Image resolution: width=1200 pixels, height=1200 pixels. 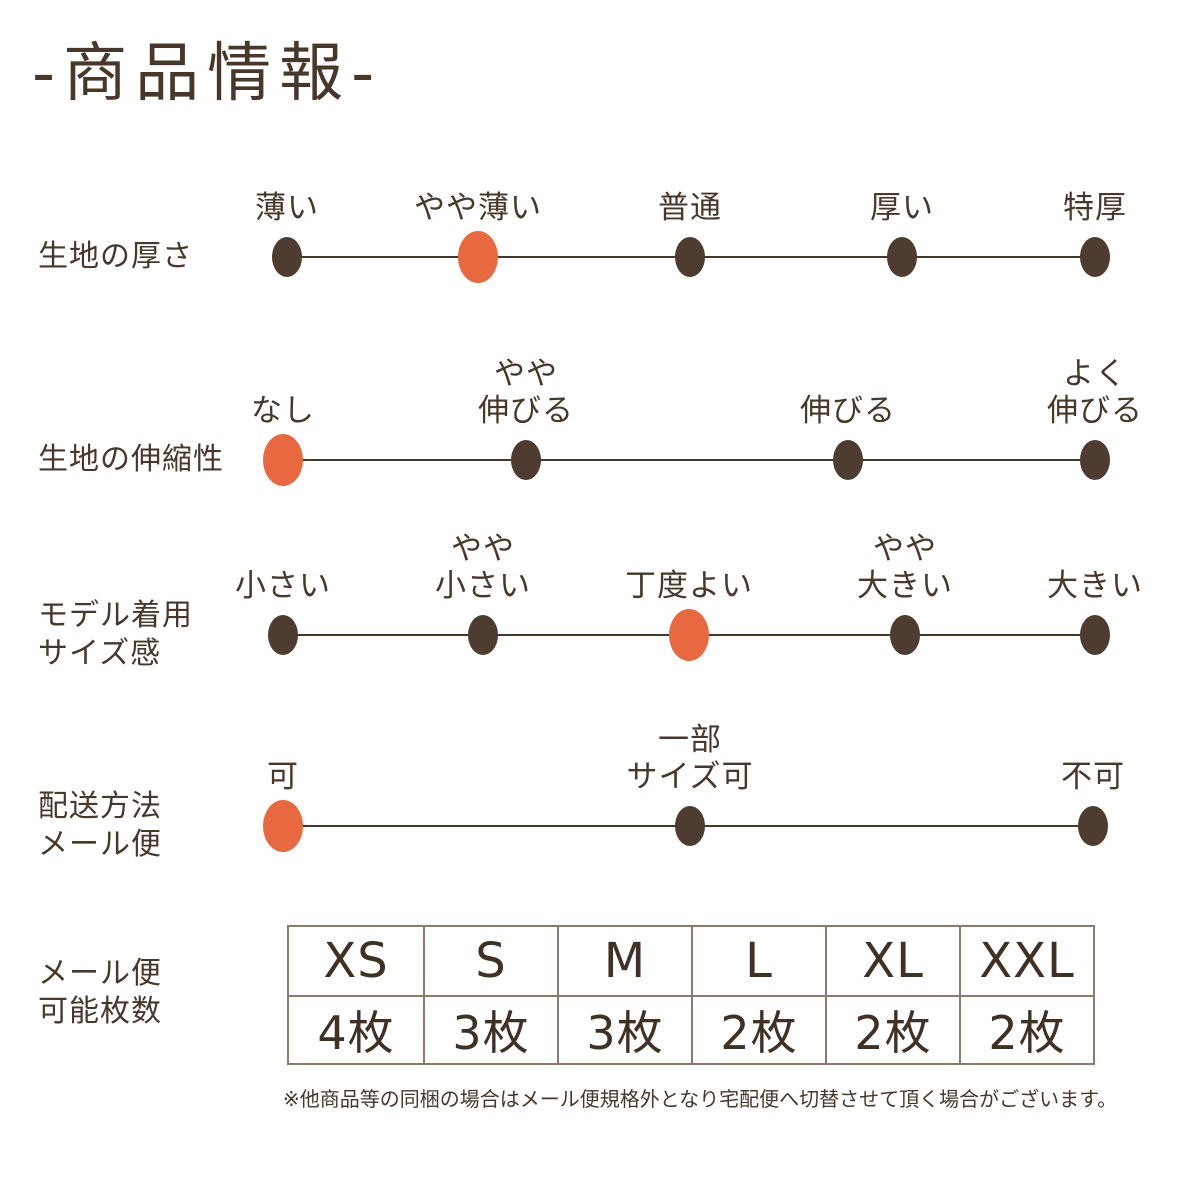 I want to click on scale-label-line: 生地の厚さ, so click(x=115, y=256).